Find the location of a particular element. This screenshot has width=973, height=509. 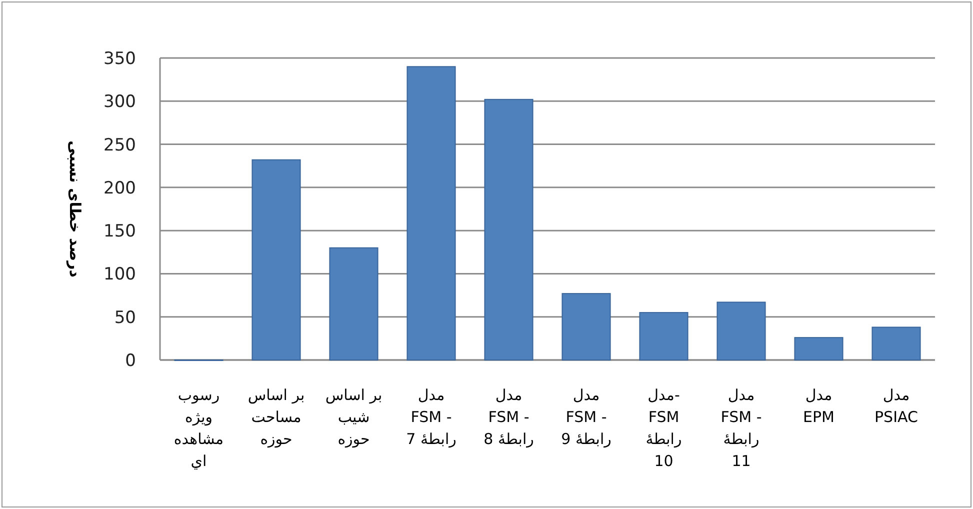

y-tick-label: 100 is located at coordinates (120, 274).